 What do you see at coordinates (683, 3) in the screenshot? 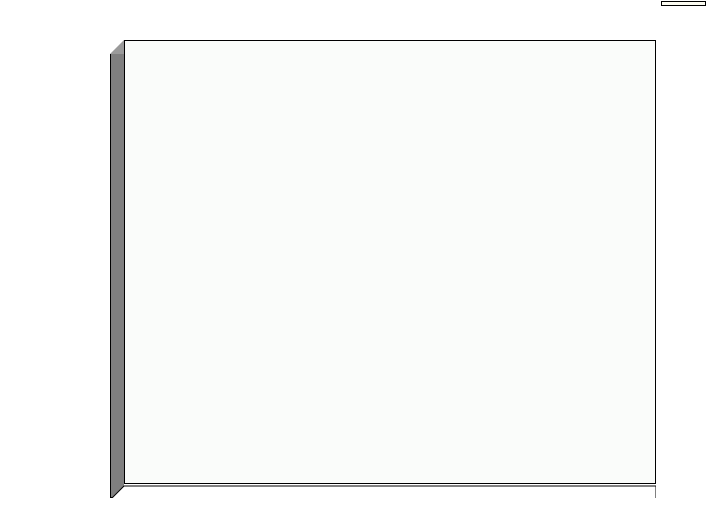
I see `chart-legend` at bounding box center [683, 3].